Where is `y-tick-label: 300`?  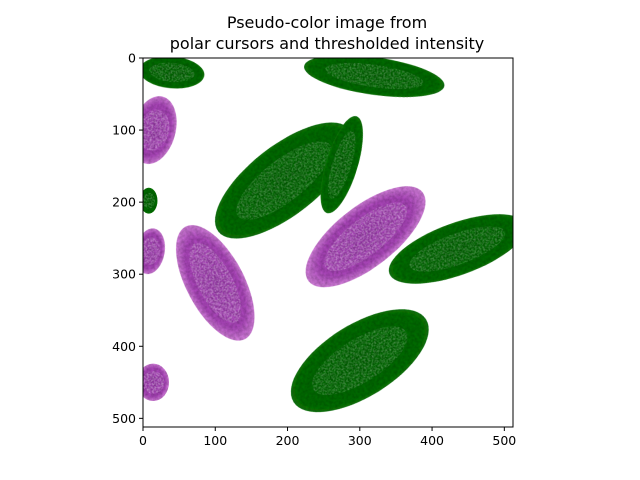
y-tick-label: 300 is located at coordinates (124, 274).